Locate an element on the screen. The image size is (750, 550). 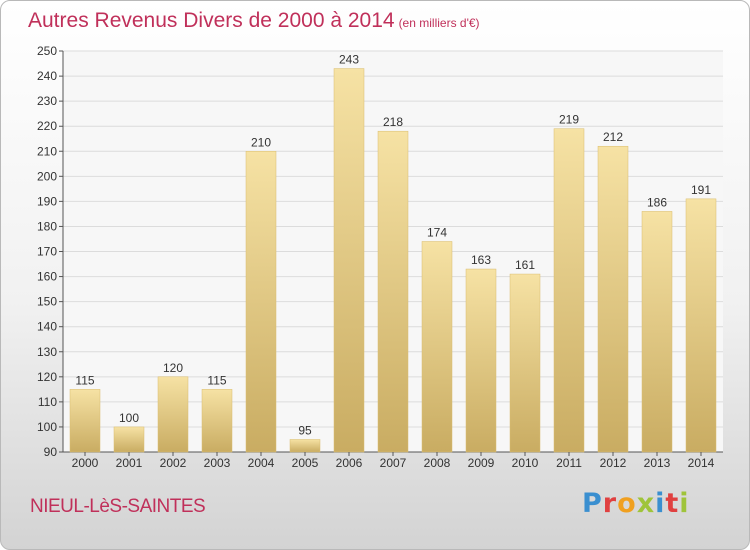
x-tick-label: 2008 is located at coordinates (437, 463).